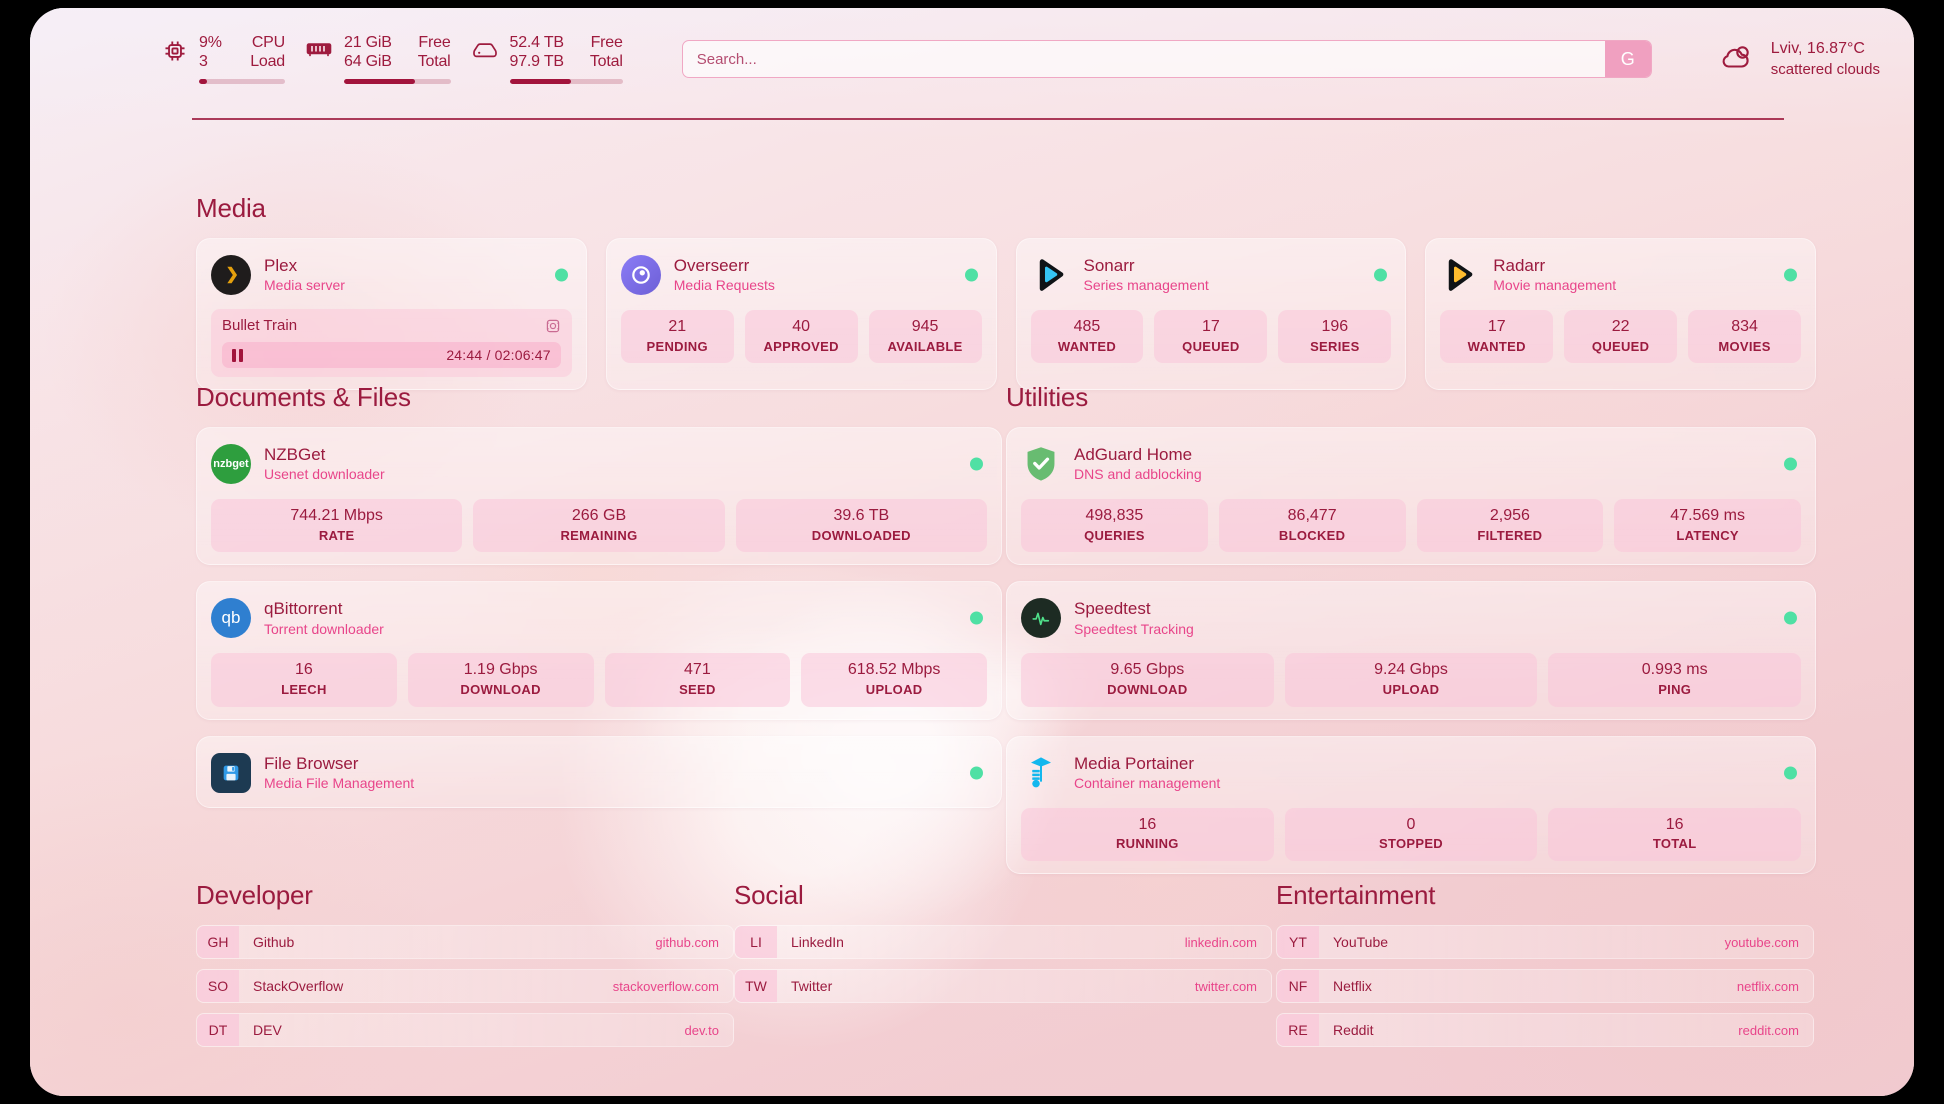 Image resolution: width=1944 pixels, height=1104 pixels. Describe the element at coordinates (711, 265) in the screenshot. I see `app-name: Overseerr` at that location.